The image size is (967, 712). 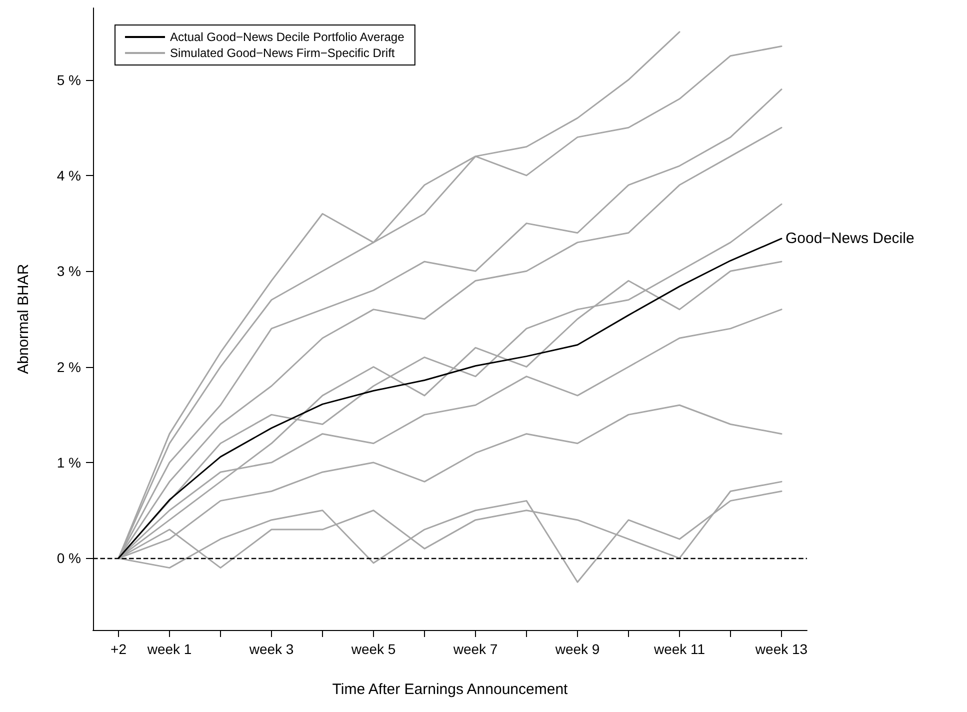 I want to click on x-tick-label: week 5, so click(x=373, y=649).